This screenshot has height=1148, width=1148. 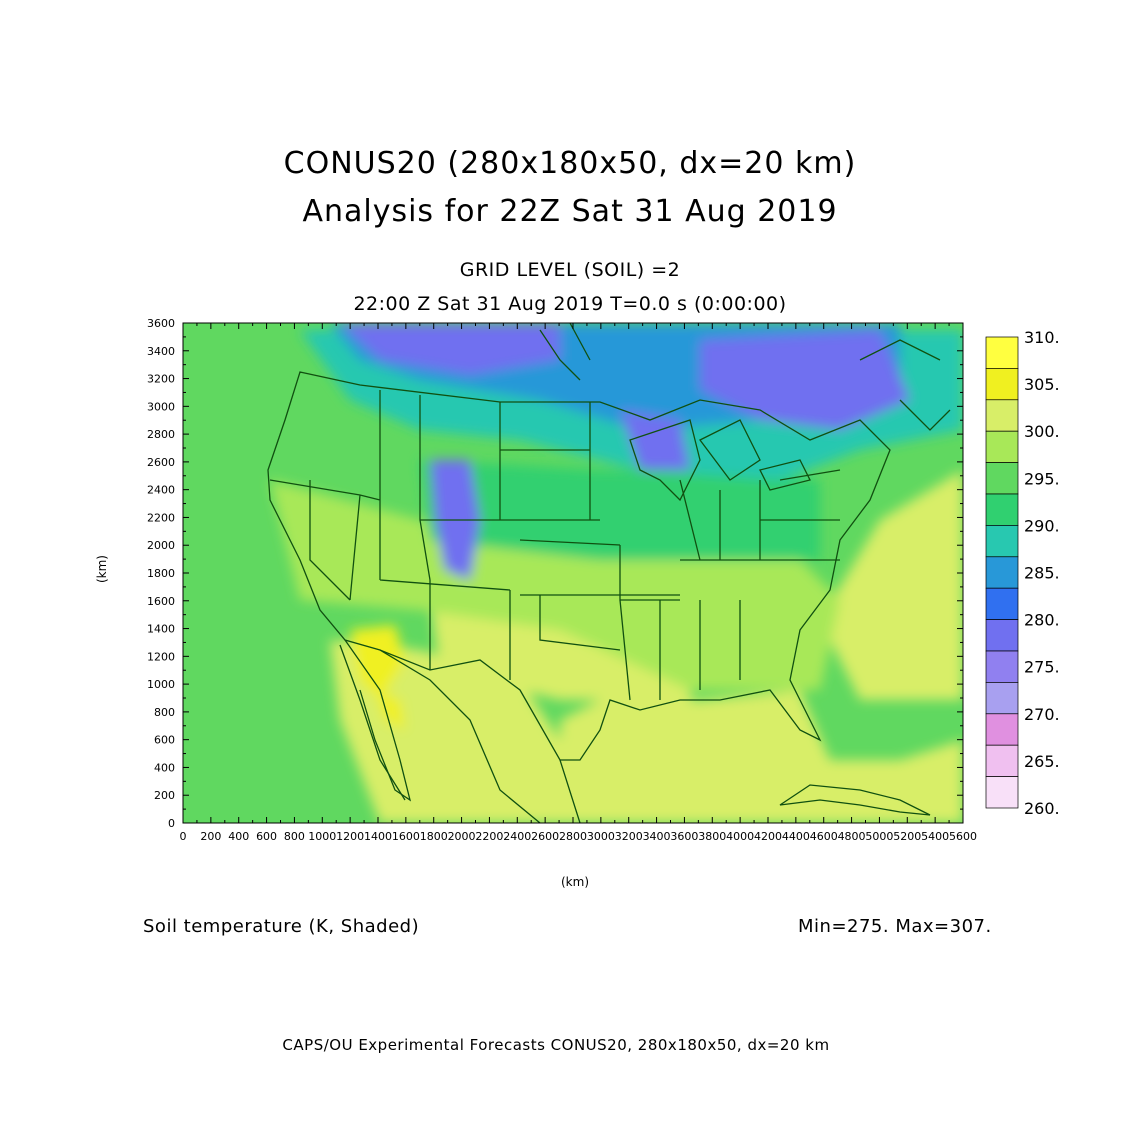 What do you see at coordinates (601, 836) in the screenshot?
I see `x-tick-label: 3000` at bounding box center [601, 836].